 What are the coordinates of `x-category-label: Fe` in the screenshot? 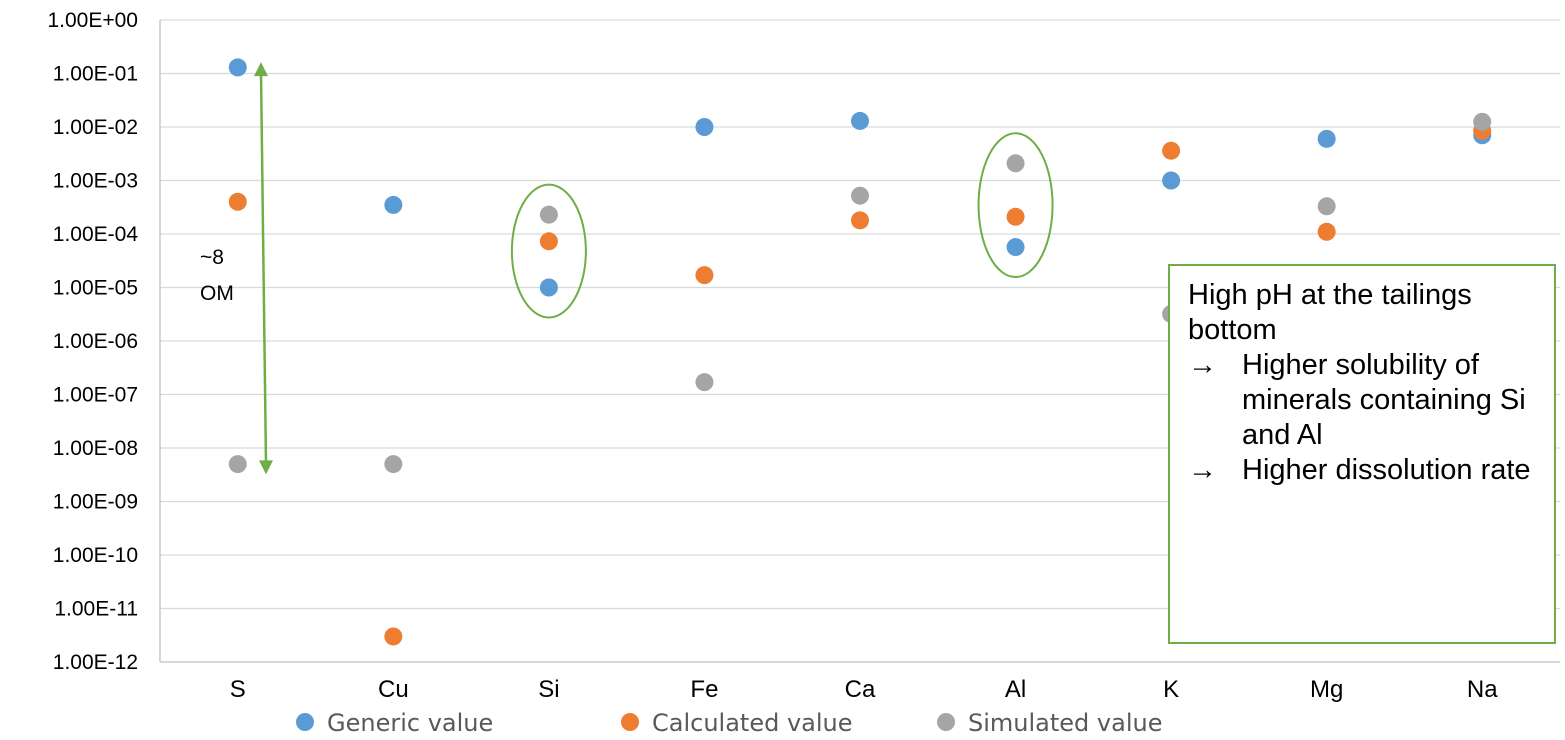 It's located at (704, 689).